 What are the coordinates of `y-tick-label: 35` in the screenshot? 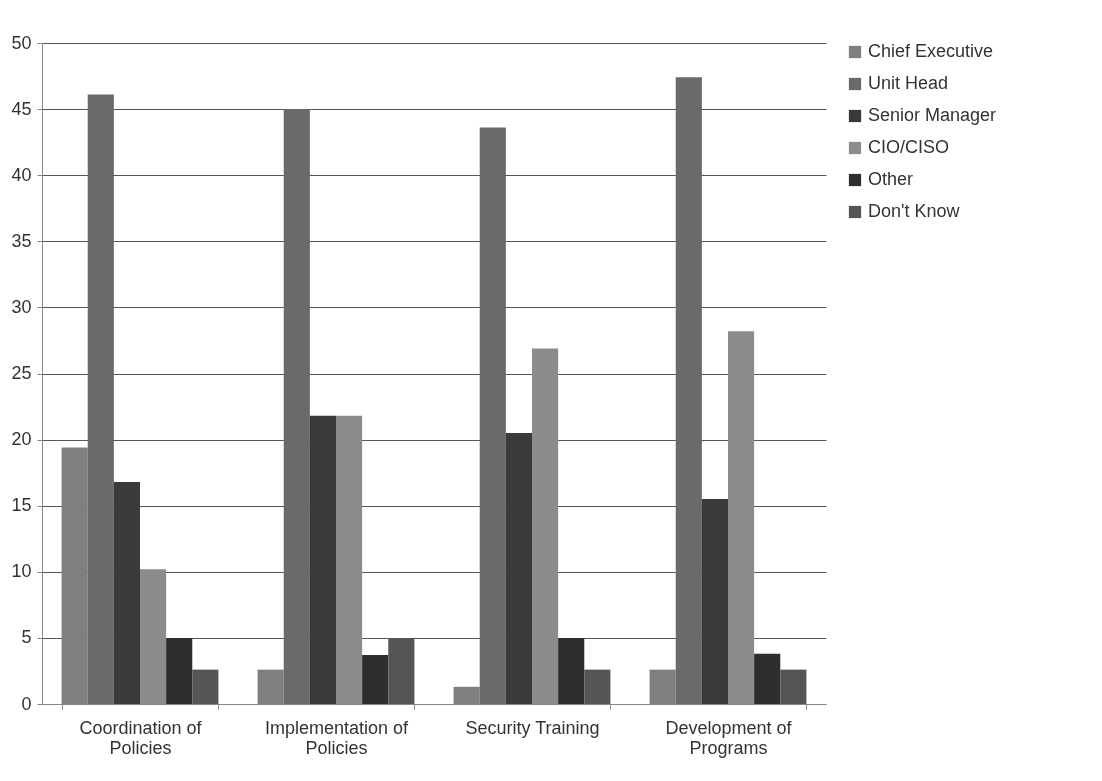 It's located at (21, 240).